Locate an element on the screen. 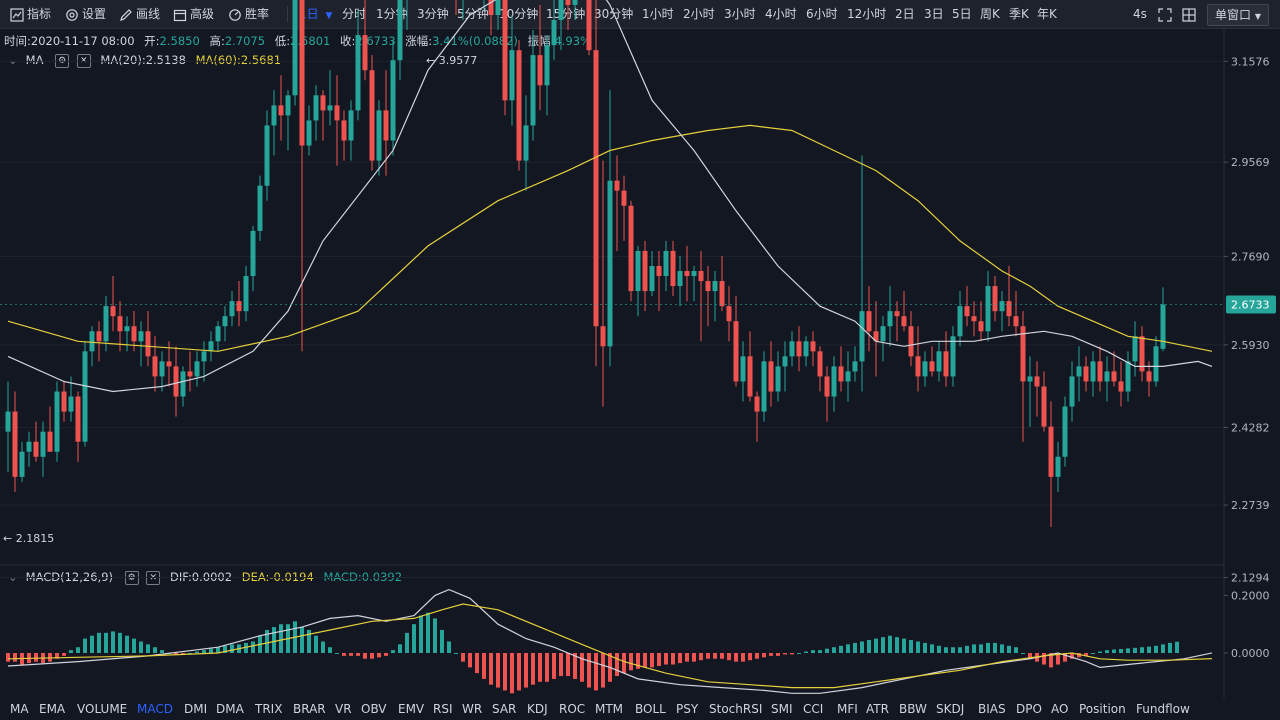  winrate-label: 胜率 is located at coordinates (257, 14).